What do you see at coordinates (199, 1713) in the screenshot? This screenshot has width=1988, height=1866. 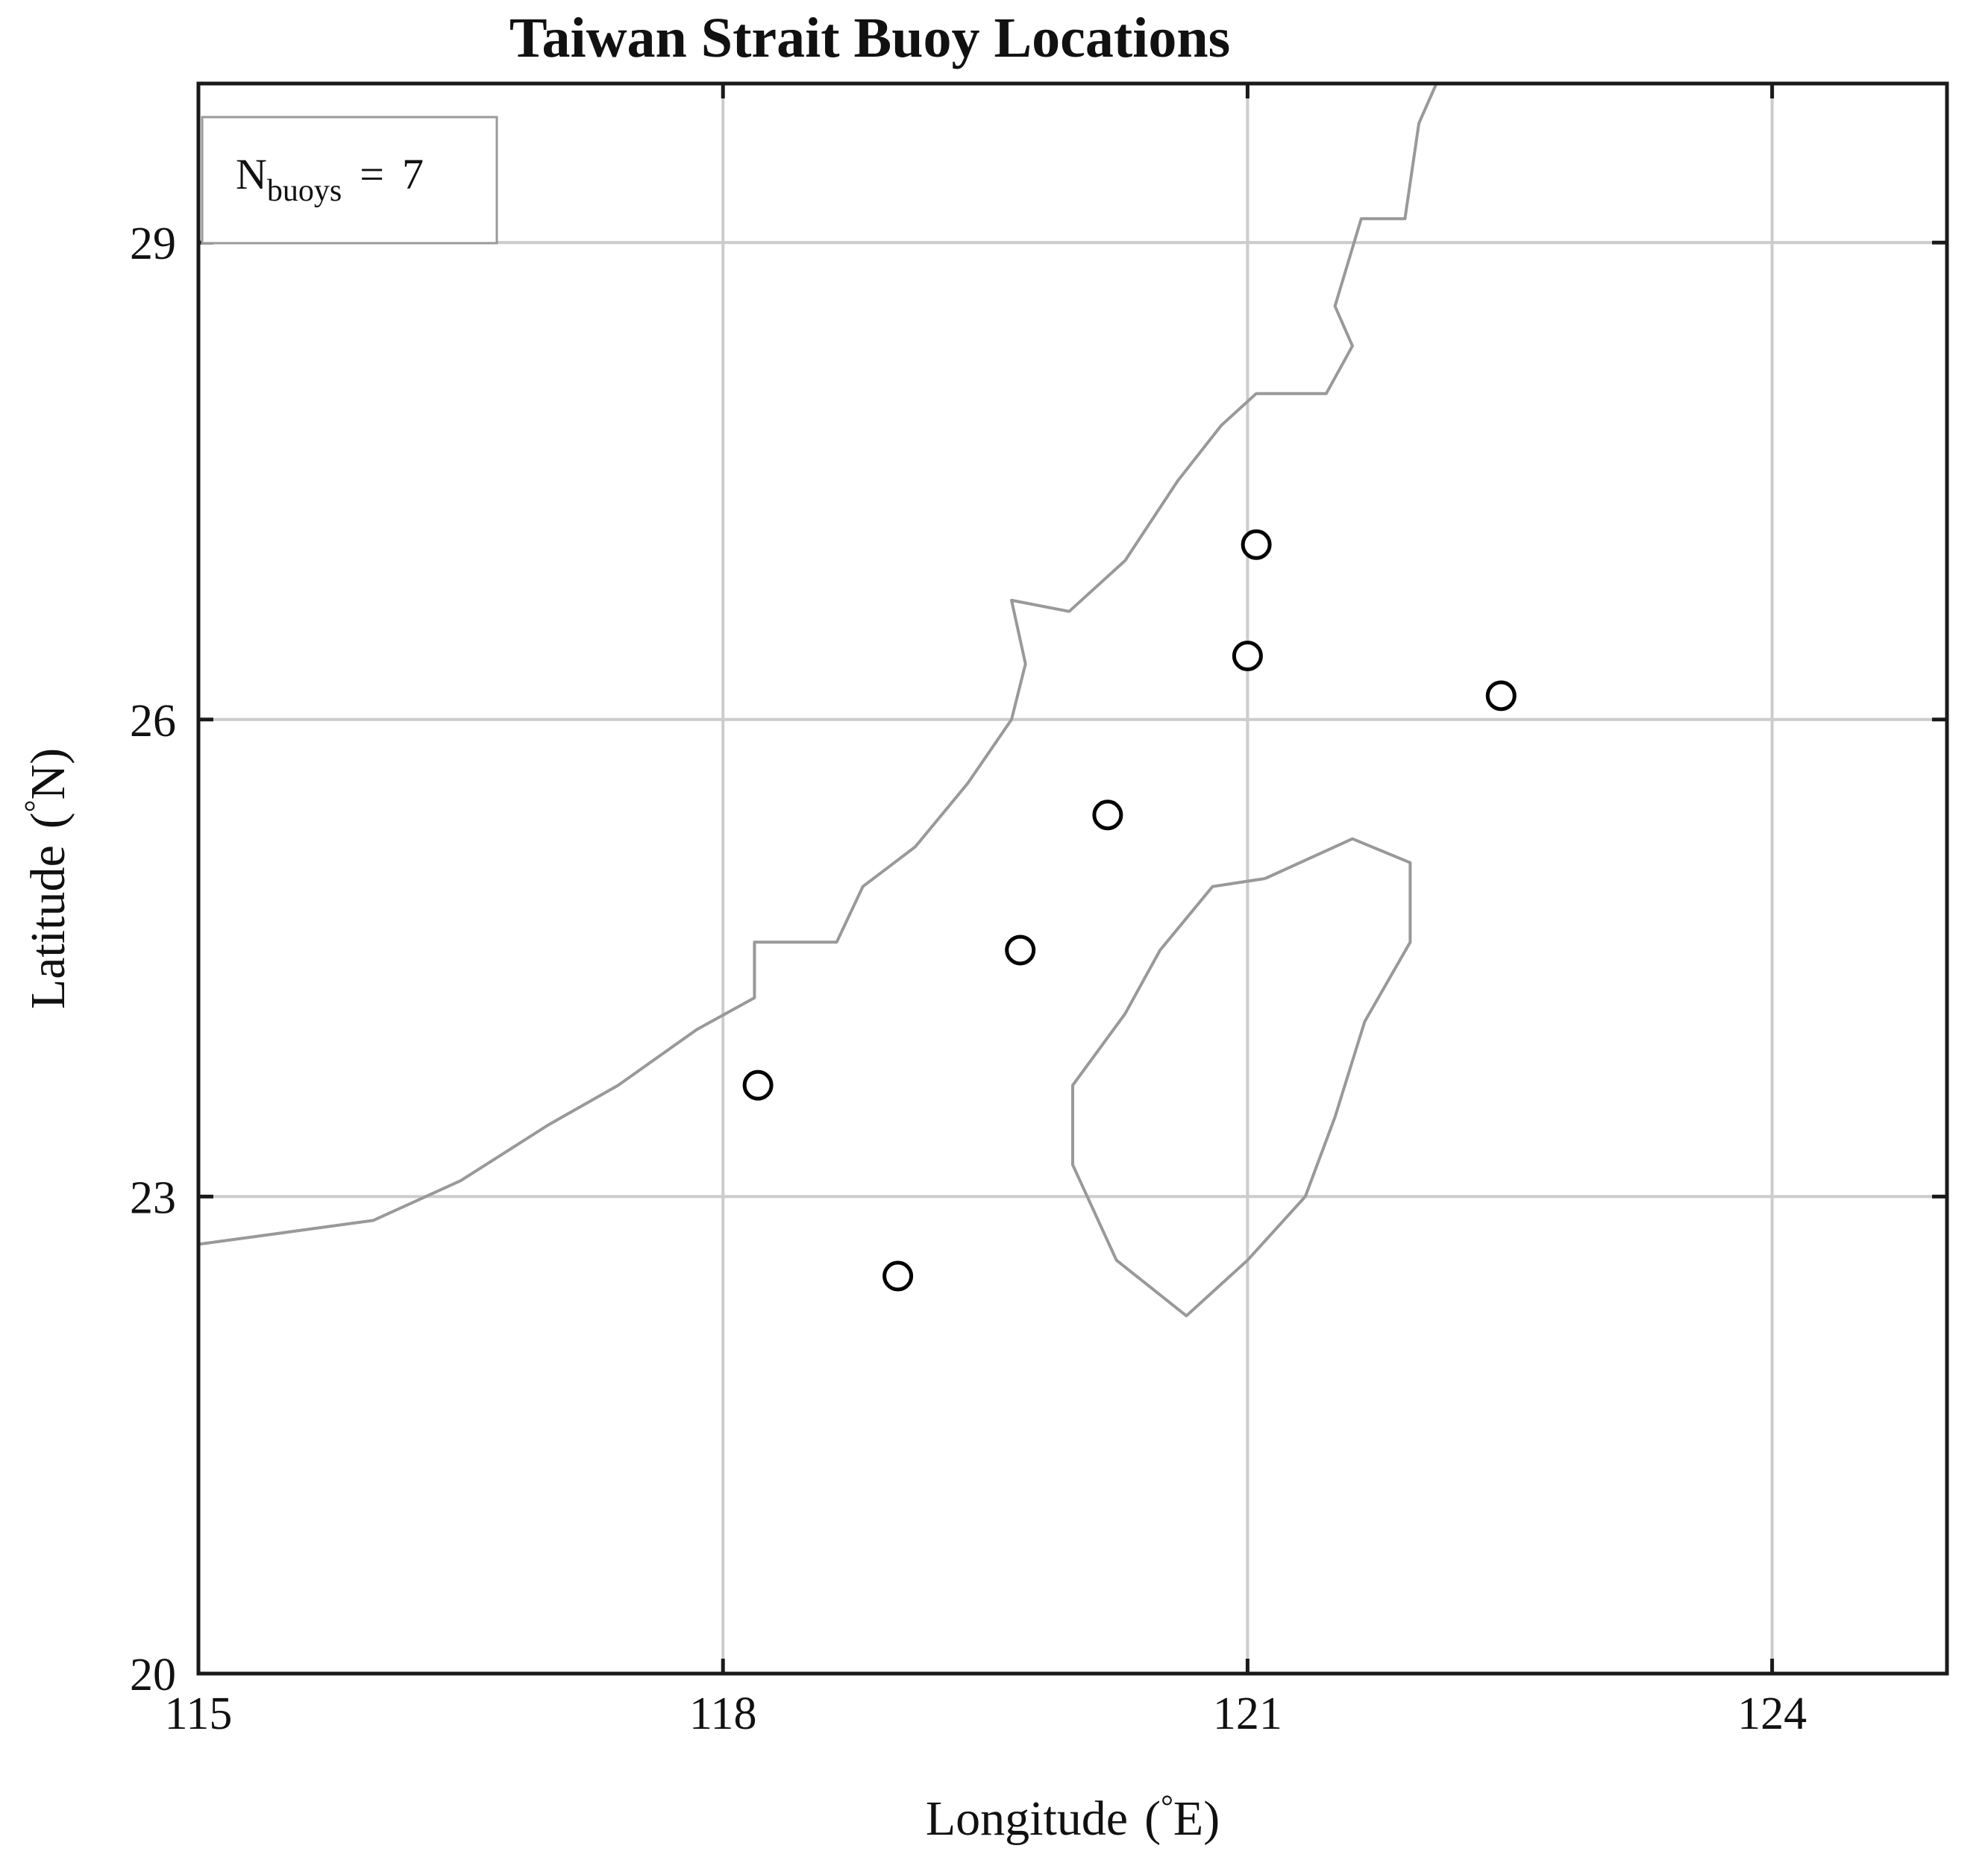 I see `x-tick-label: 115` at bounding box center [199, 1713].